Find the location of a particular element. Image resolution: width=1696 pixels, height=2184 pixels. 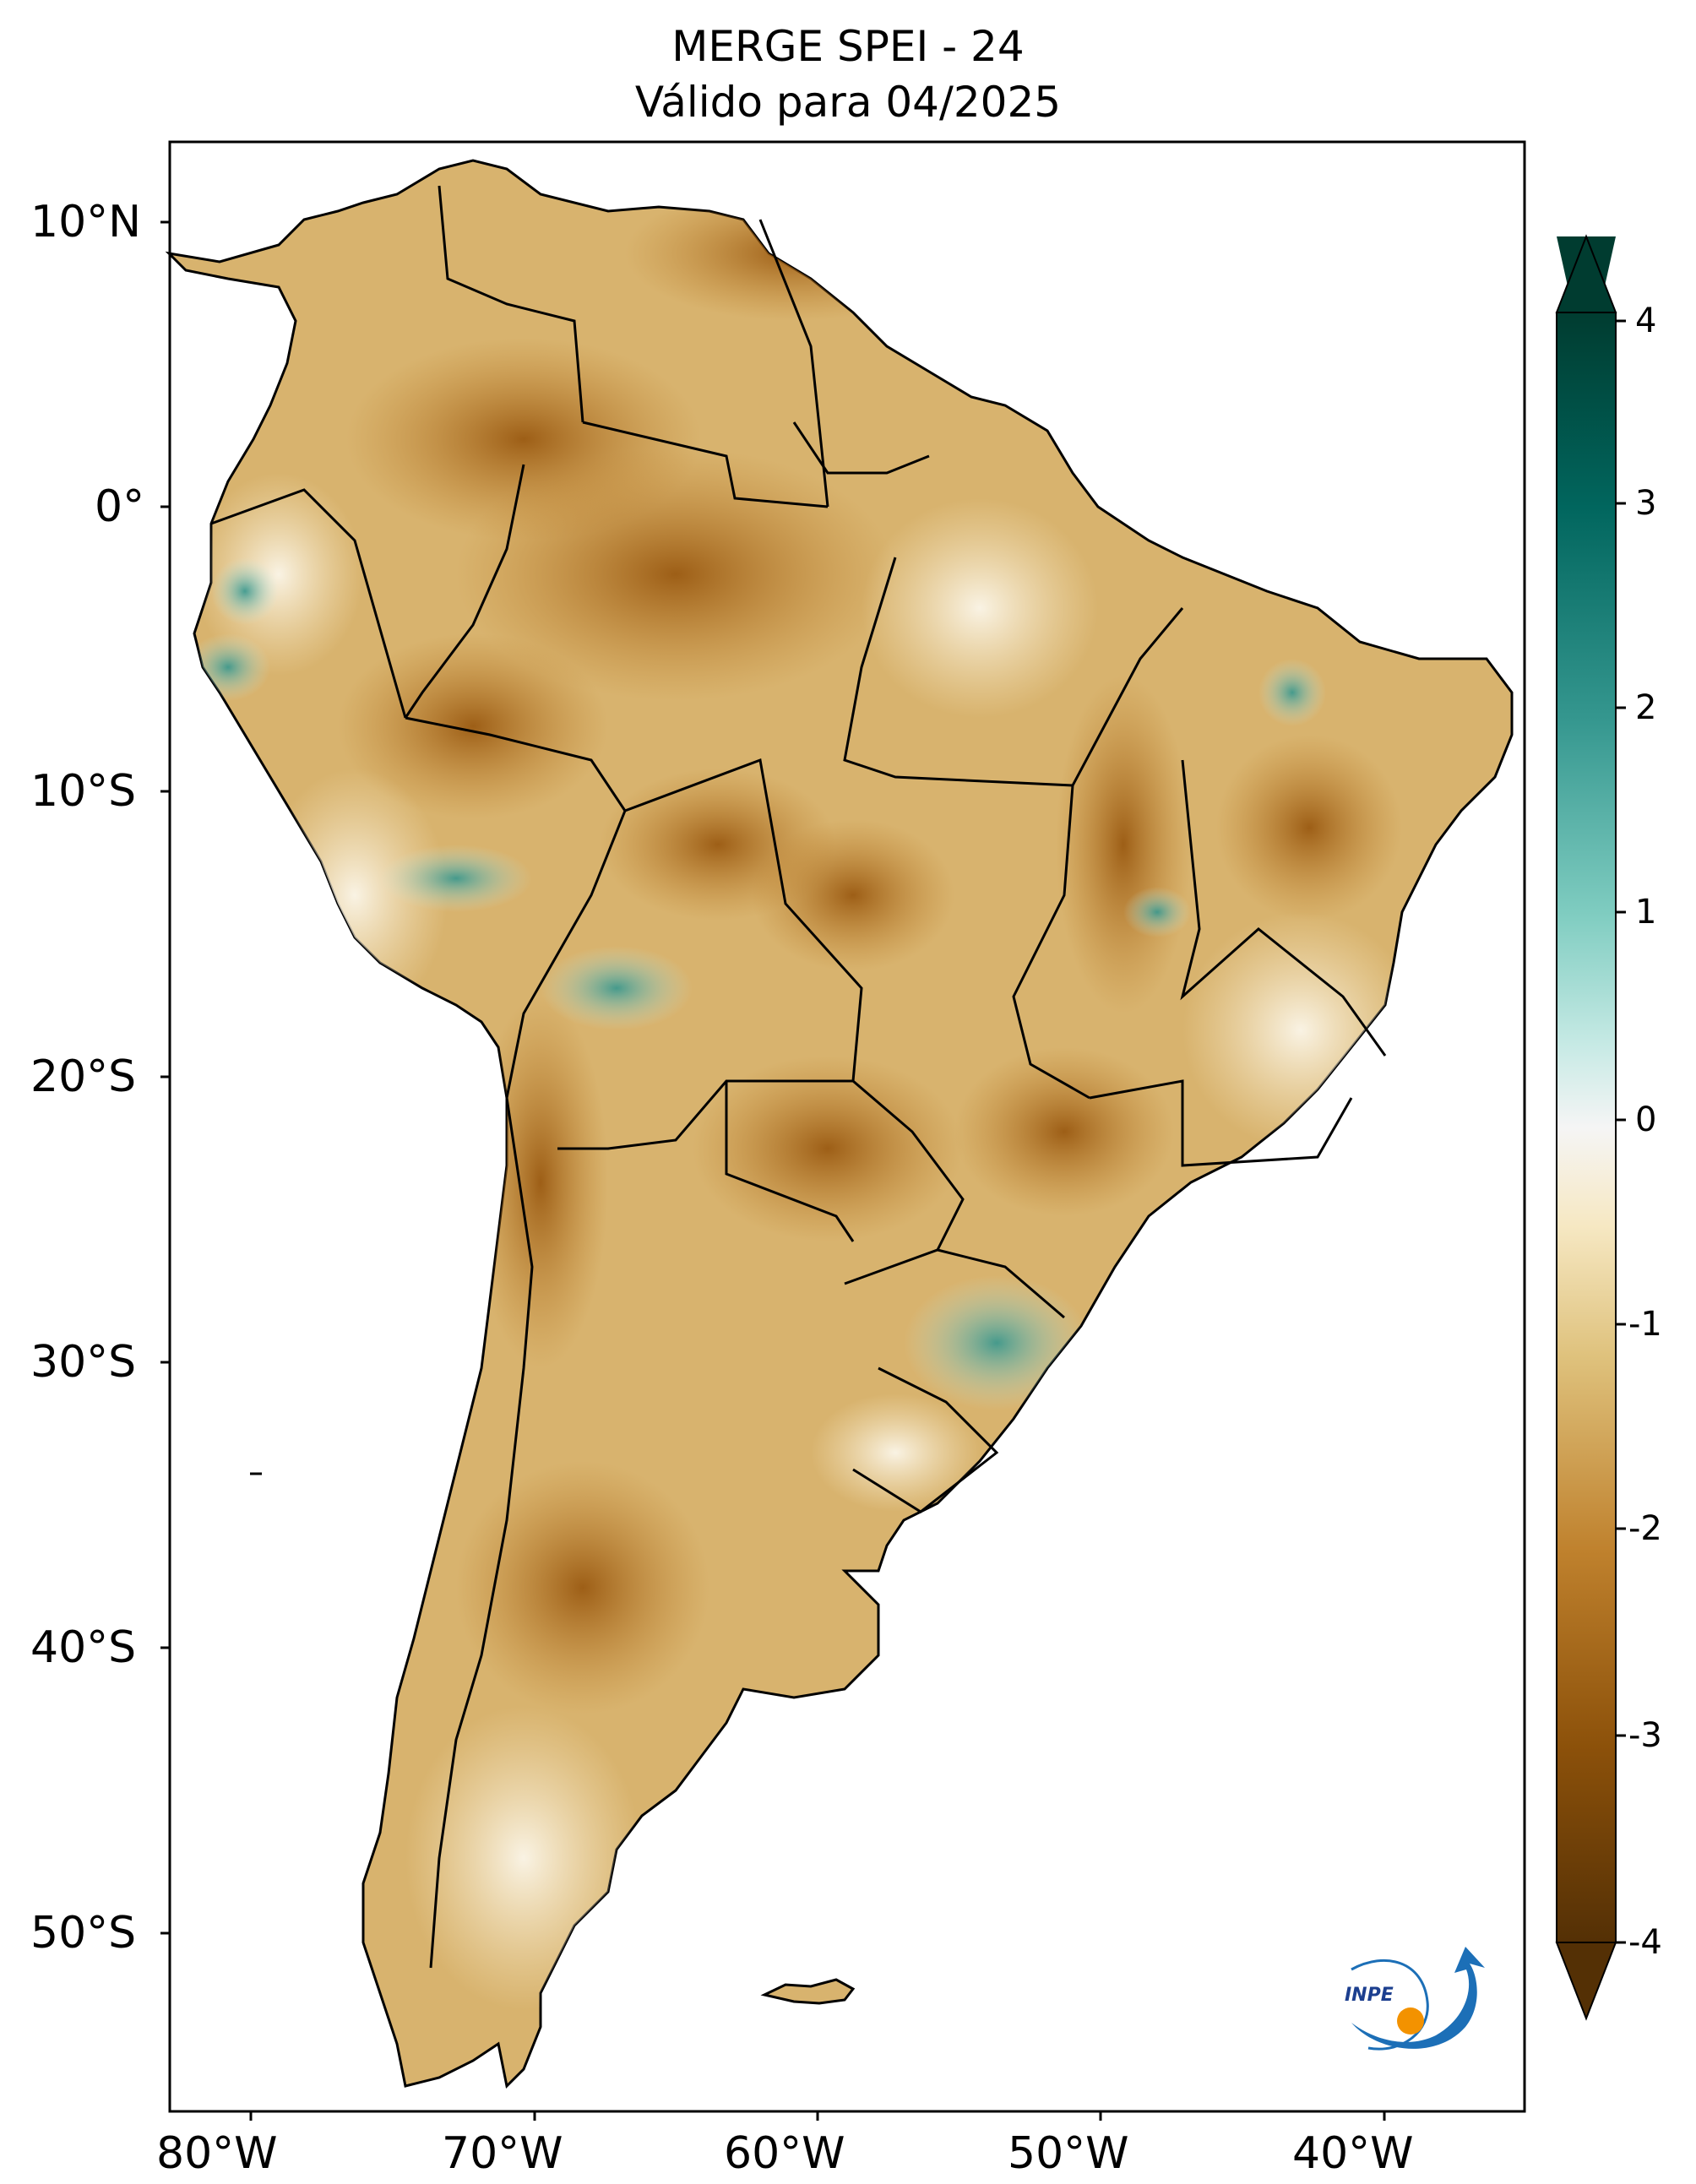

border-brazil-states-northeast is located at coordinates (1283, 908).